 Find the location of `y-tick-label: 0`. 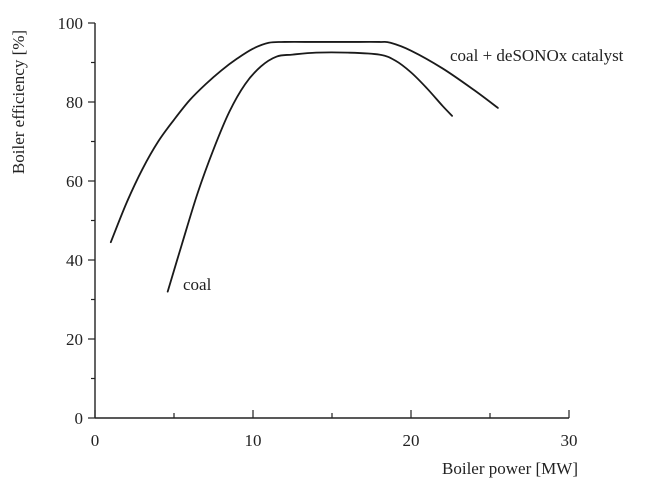

y-tick-label: 0 is located at coordinates (79, 418).